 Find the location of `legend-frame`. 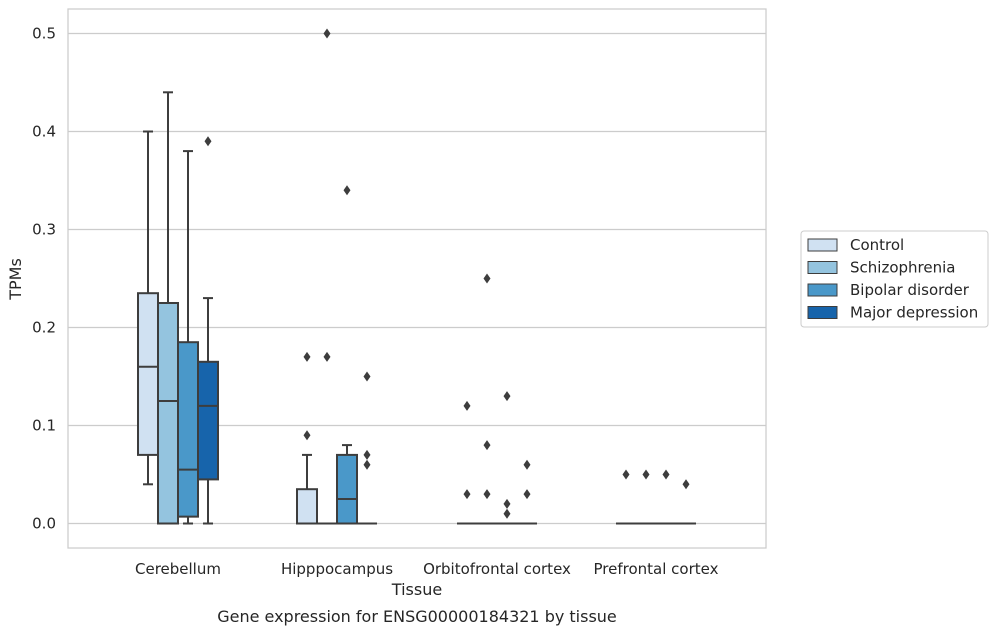

legend-frame is located at coordinates (894, 279).